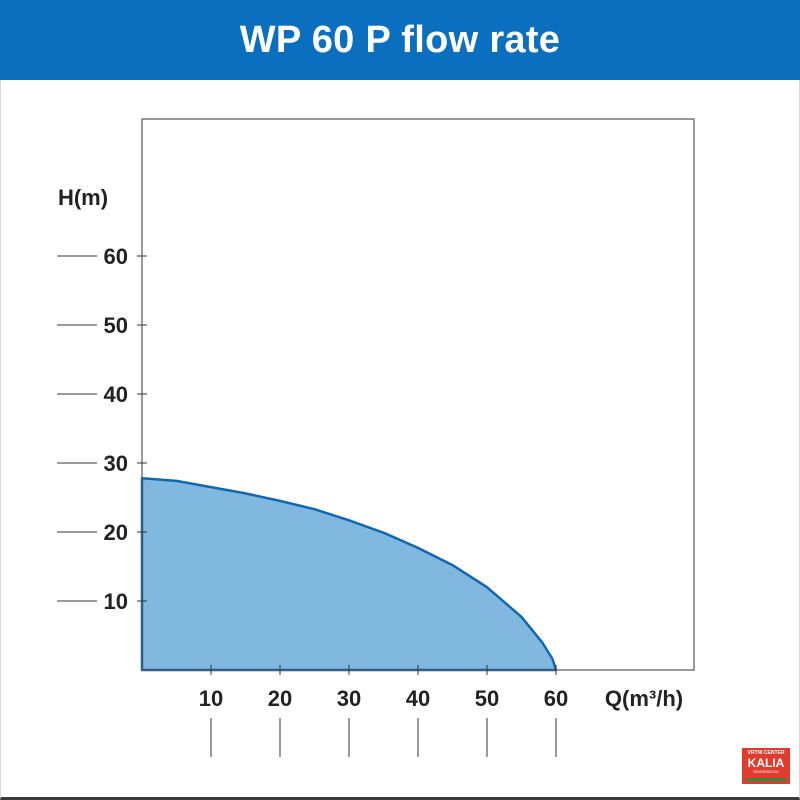 This screenshot has height=800, width=800. I want to click on x-tick-label: 50, so click(487, 698).